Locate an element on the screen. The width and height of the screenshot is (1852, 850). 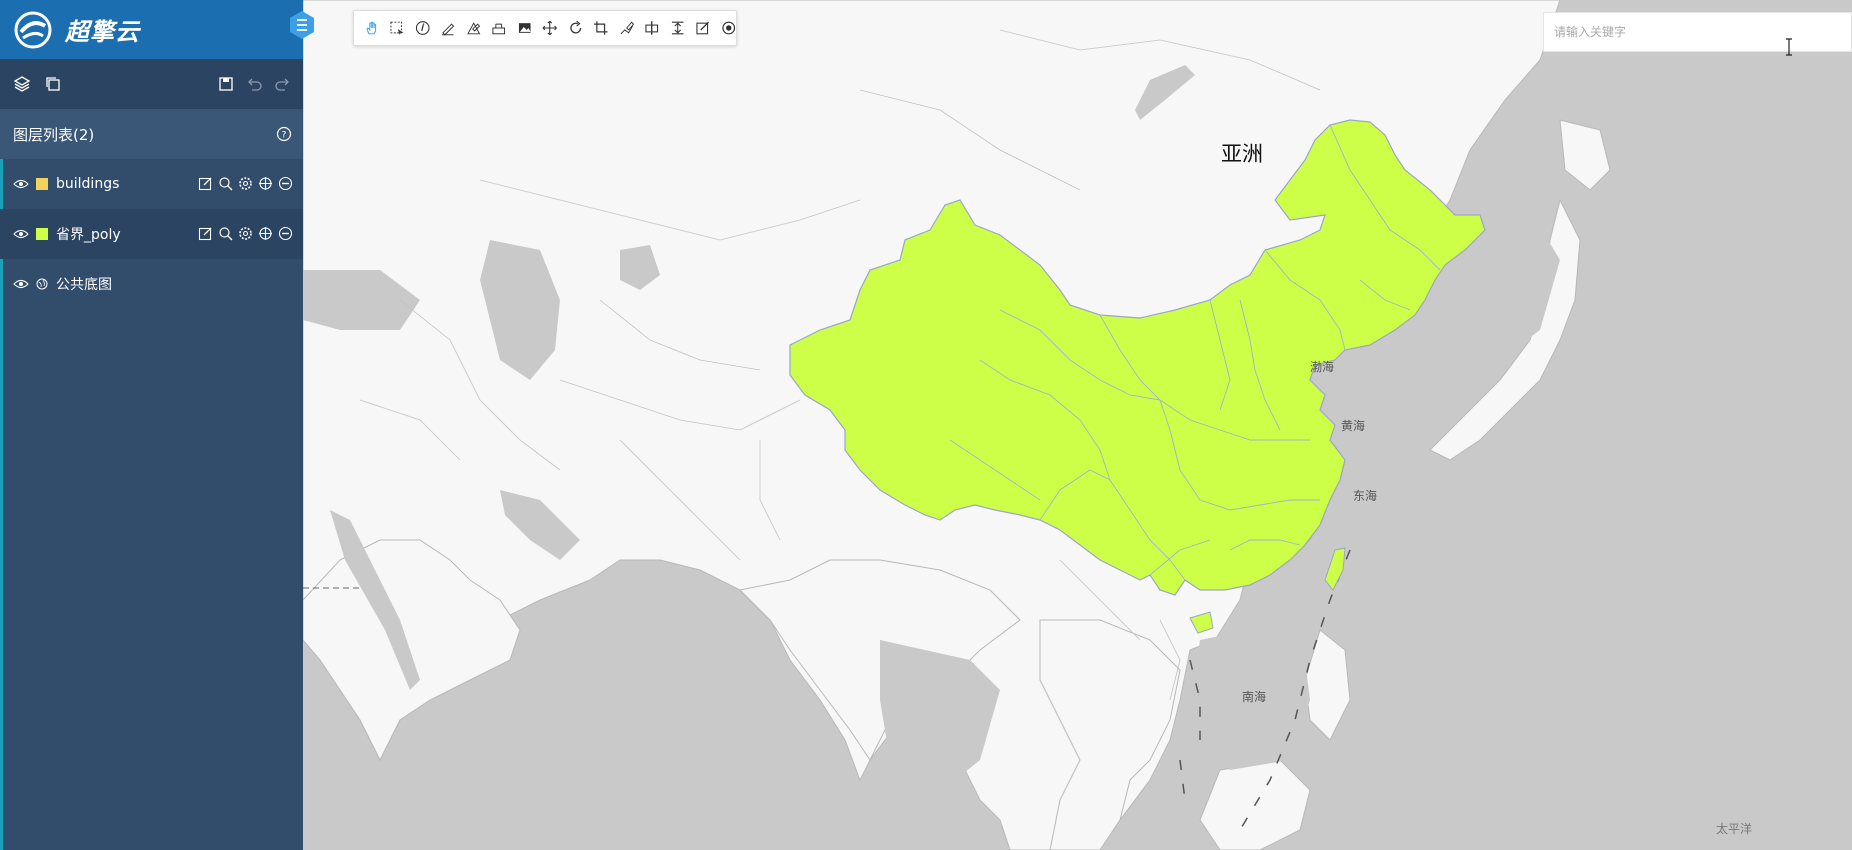
edit-attributes-icon is located at coordinates (702, 28).